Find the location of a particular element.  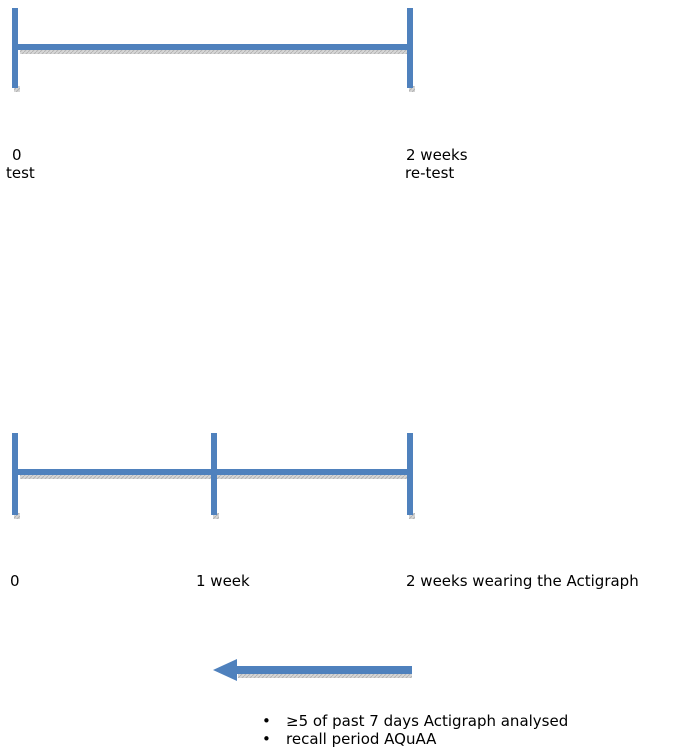

timeline2-start-value: 0 is located at coordinates (15, 581).